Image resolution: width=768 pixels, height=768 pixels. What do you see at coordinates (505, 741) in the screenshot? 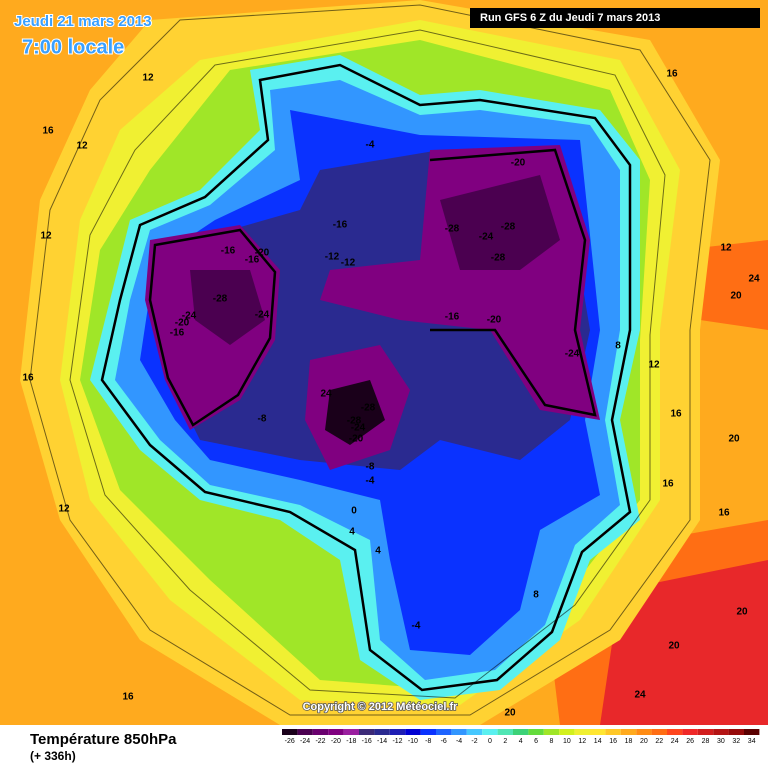
I see `scale-tick-label: 2` at bounding box center [505, 741].